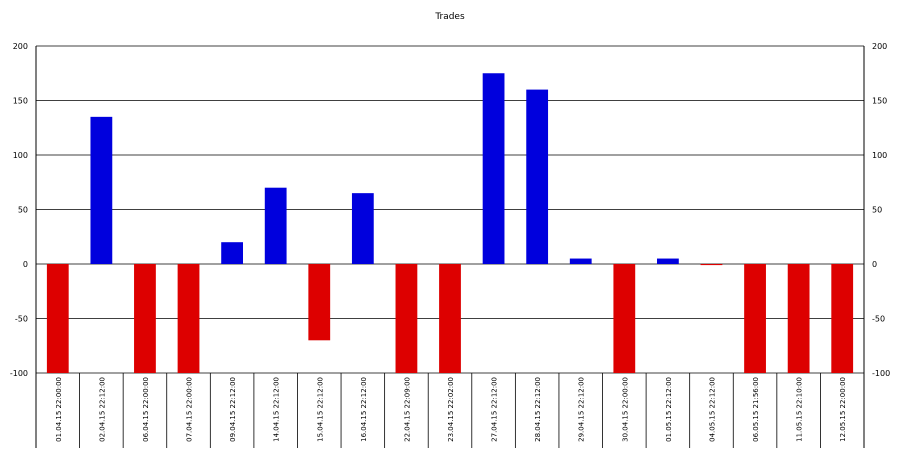 The height and width of the screenshot is (452, 900). Describe the element at coordinates (233, 409) in the screenshot. I see `x-tick-label: 09.04.15 22:12:00` at that location.